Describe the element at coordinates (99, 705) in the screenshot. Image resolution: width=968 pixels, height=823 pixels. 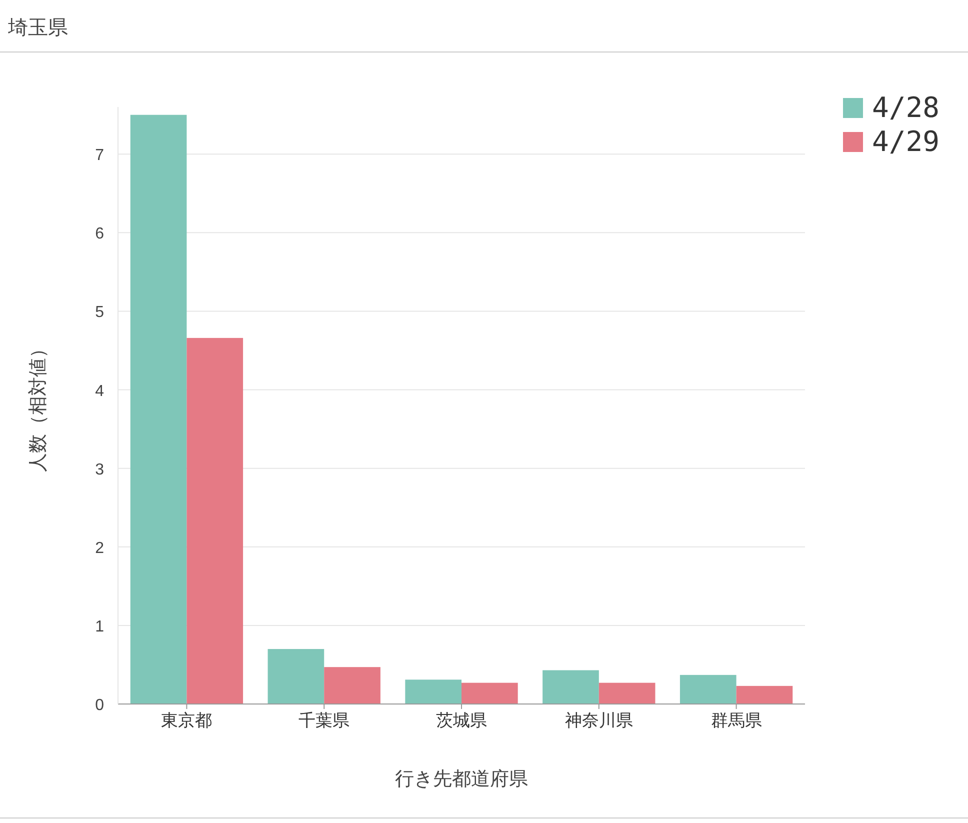
I see `y-tick-label: 0` at that location.